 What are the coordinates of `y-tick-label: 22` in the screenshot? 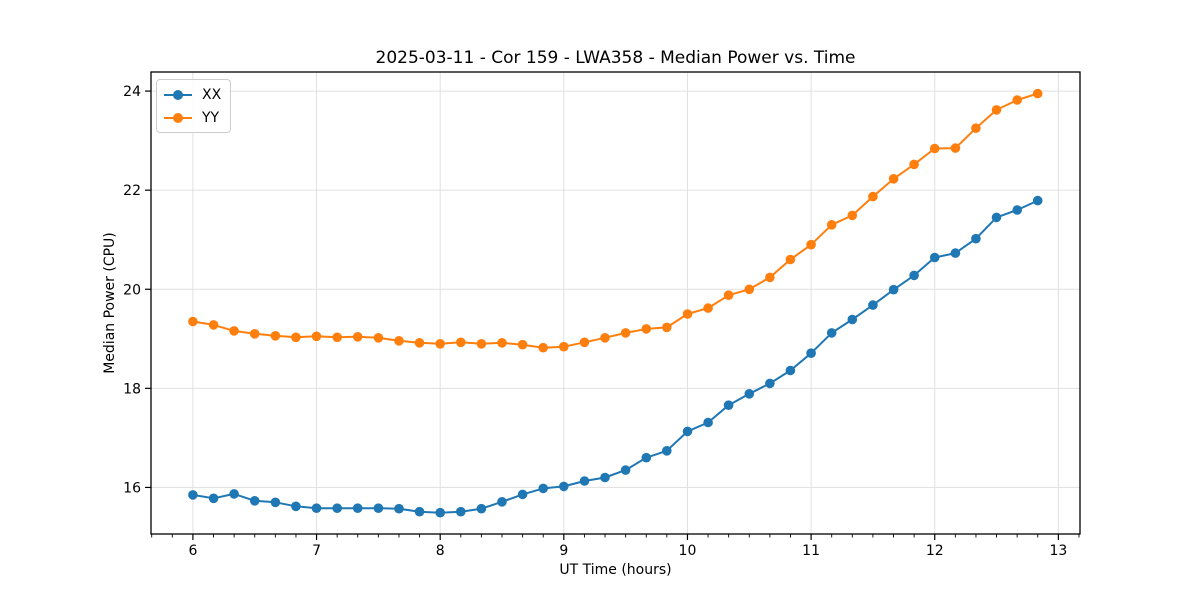 It's located at (132, 191).